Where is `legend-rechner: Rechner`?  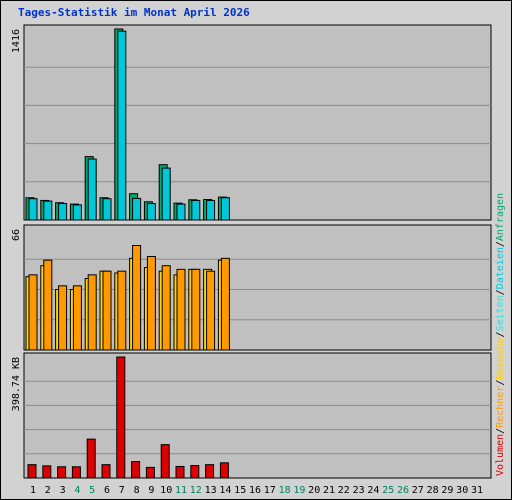 legend-rechner: Rechner is located at coordinates (500, 407).